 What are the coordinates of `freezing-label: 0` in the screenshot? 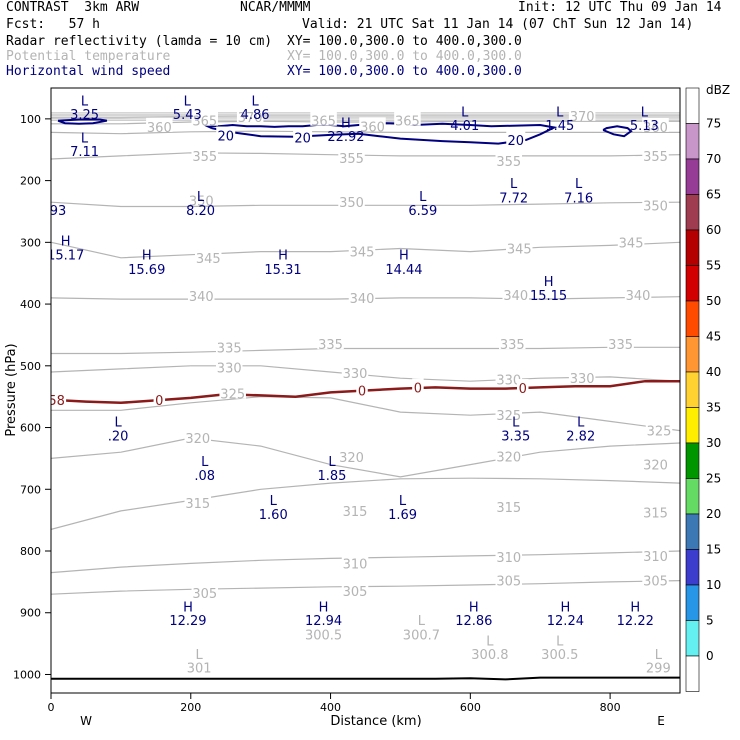 It's located at (418, 388).